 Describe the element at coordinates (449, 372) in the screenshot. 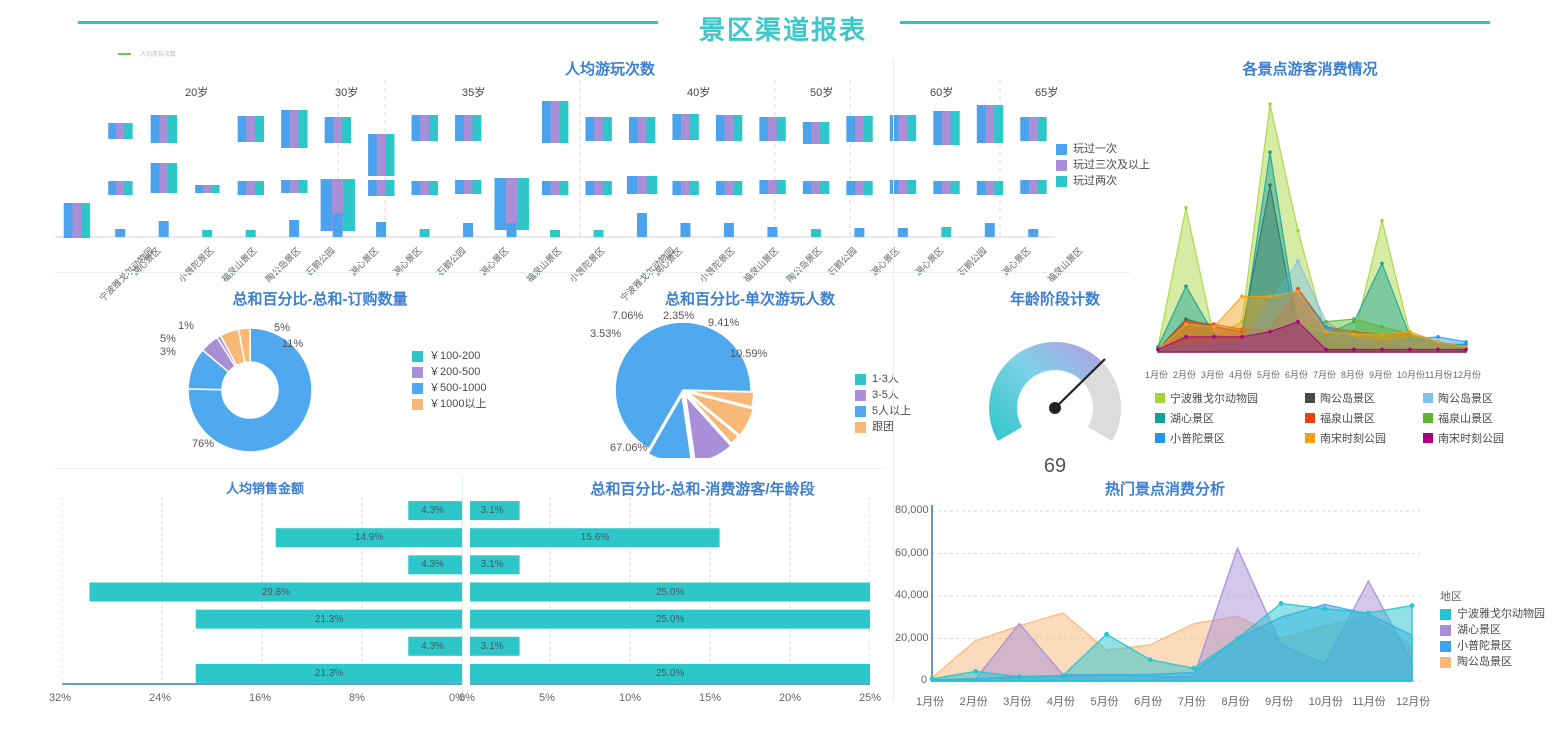

I see `donut-legend-item: ￥200-500` at that location.